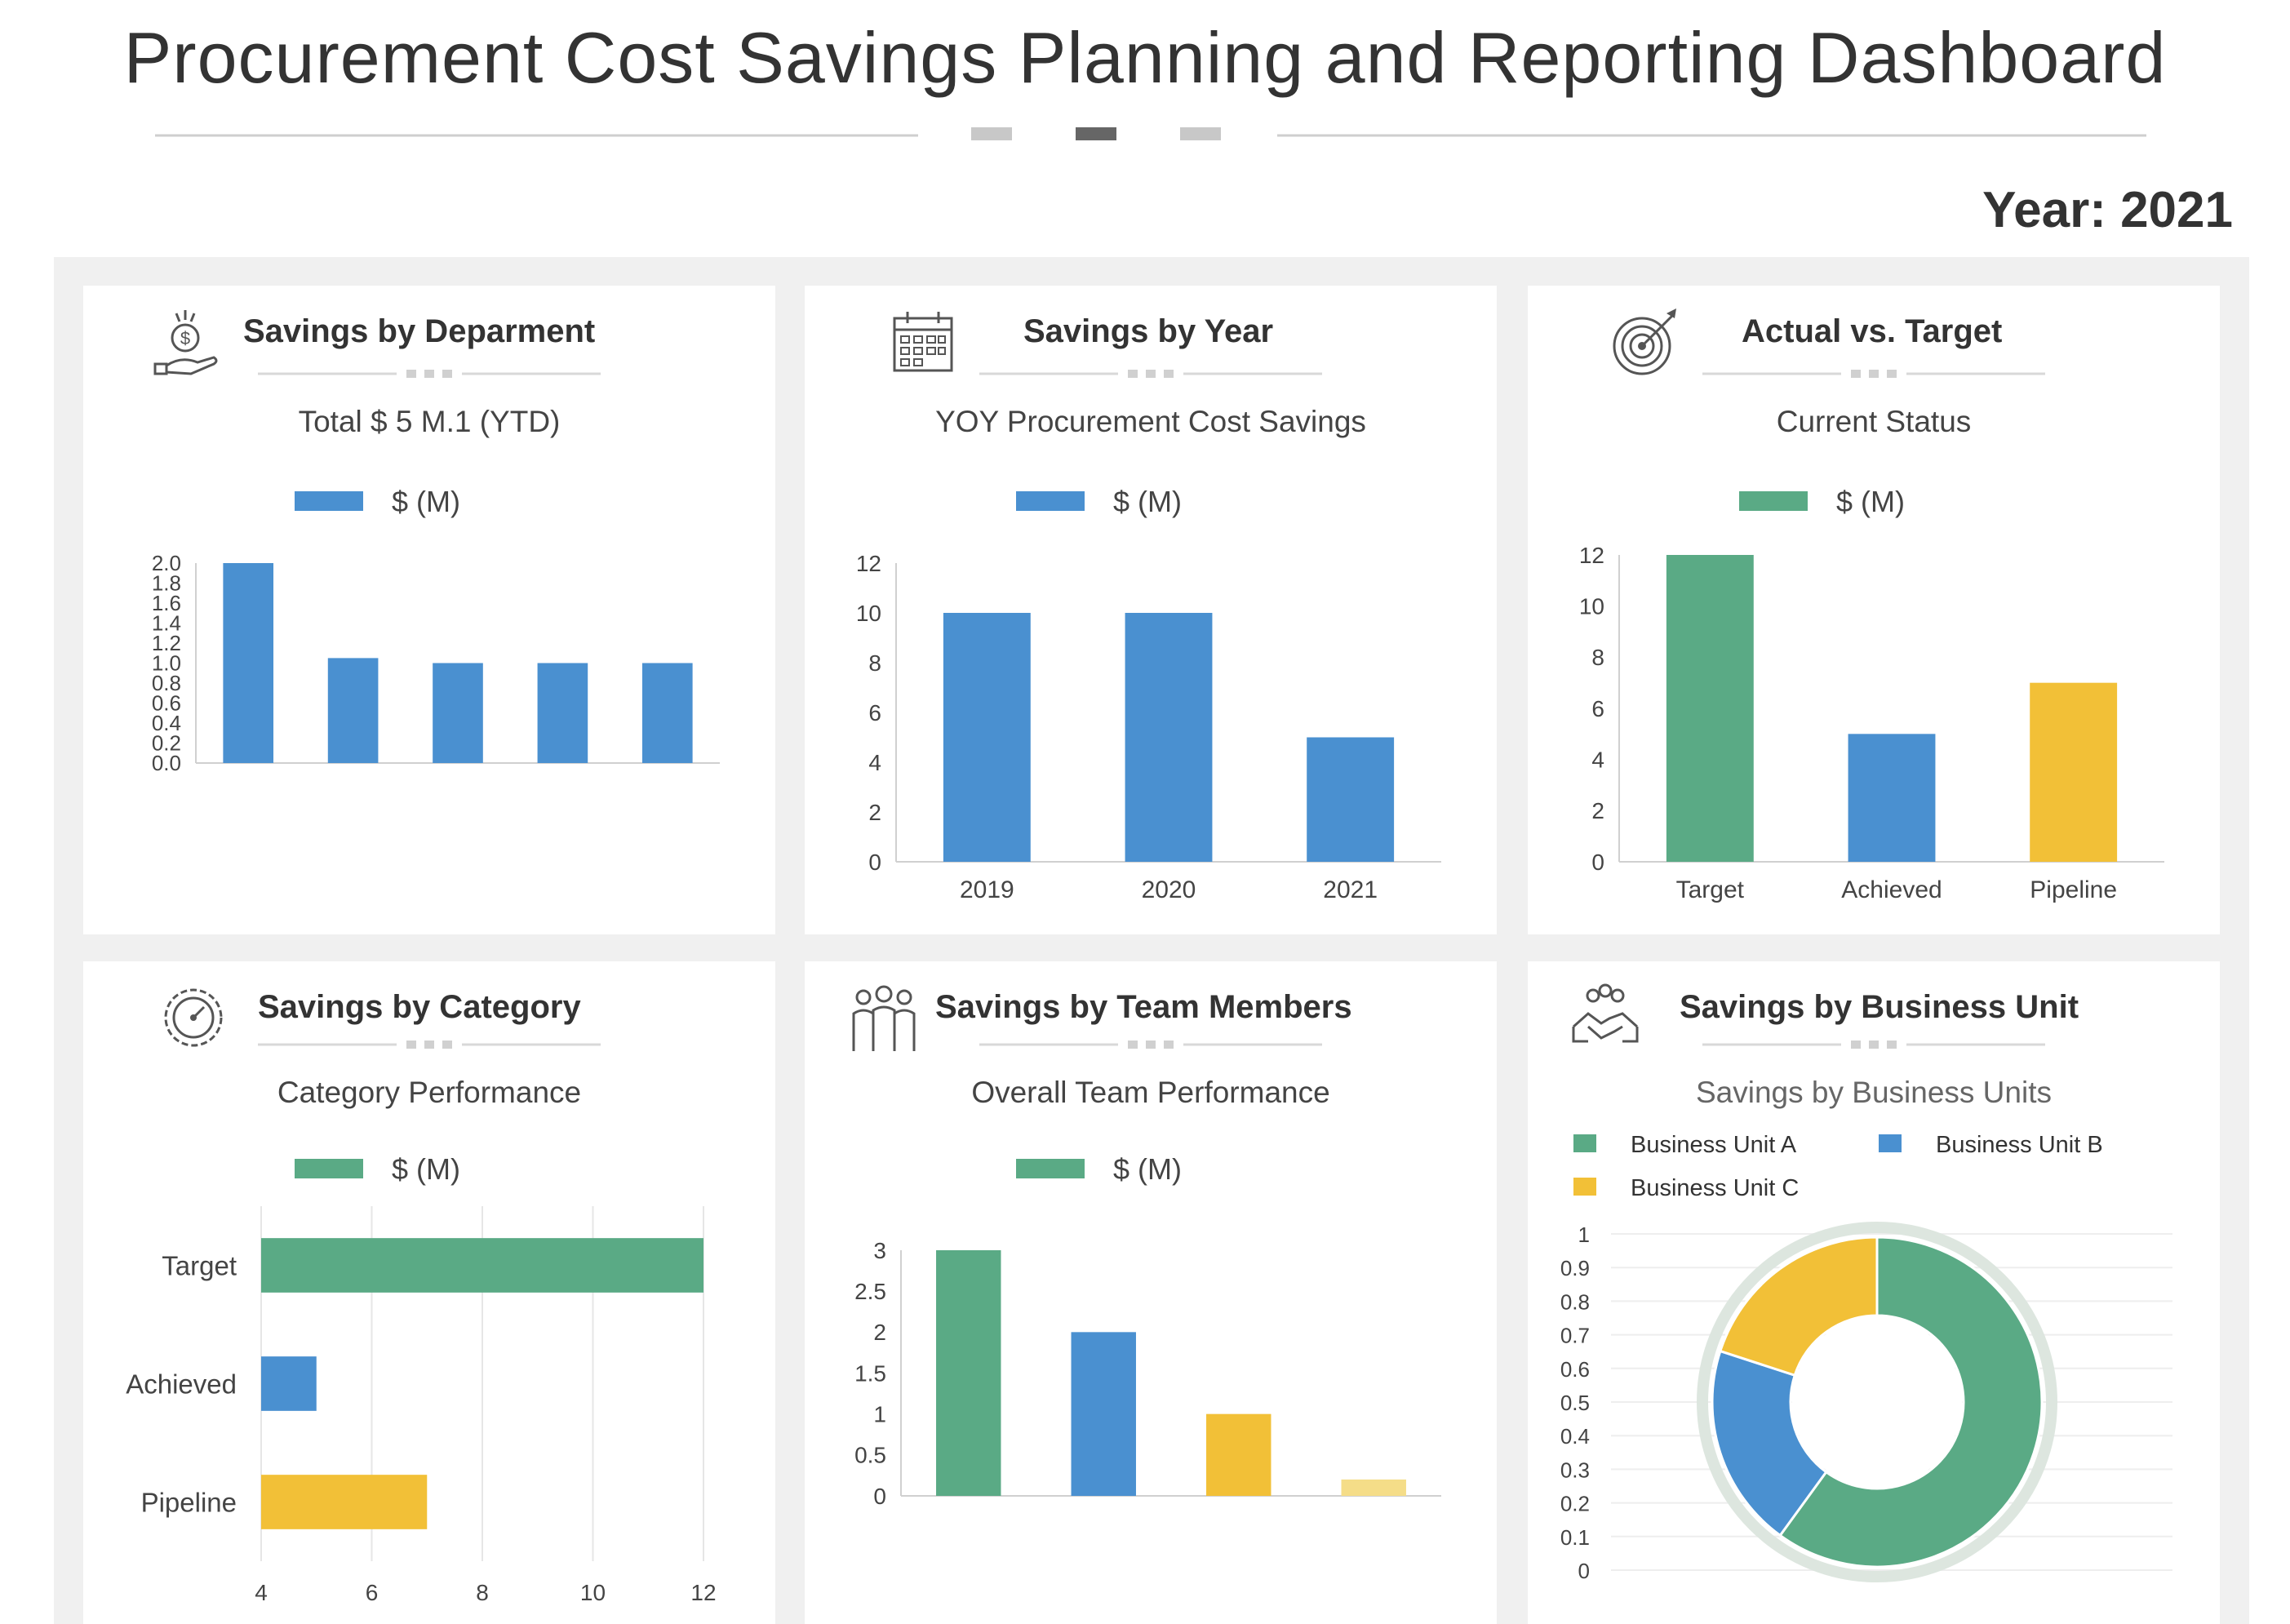 Image resolution: width=2290 pixels, height=1624 pixels. Describe the element at coordinates (421, 1323) in the screenshot. I see `category-chart: $ (M) 4 6 8 10 12 Target Achieved Pipeline` at that location.